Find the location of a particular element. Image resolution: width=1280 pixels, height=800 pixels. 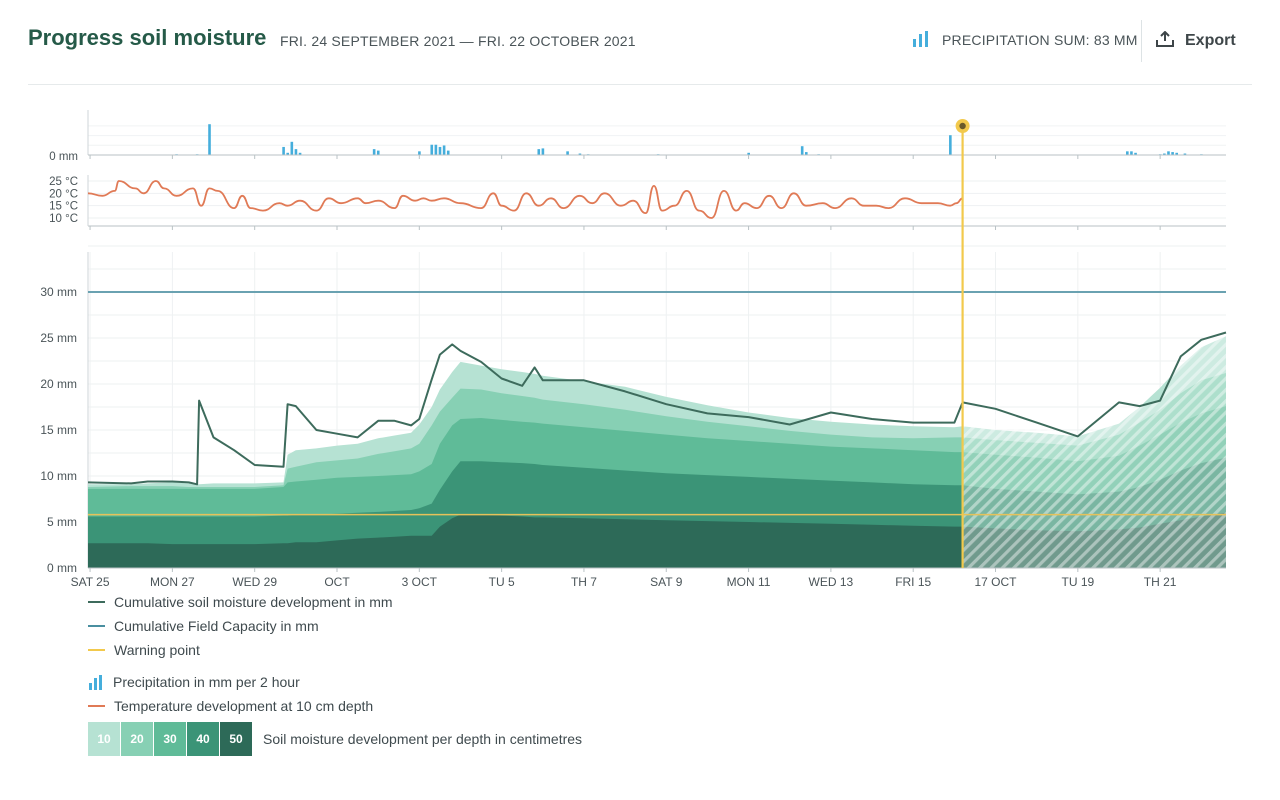

forecast-hatch is located at coordinates (1094, 450).